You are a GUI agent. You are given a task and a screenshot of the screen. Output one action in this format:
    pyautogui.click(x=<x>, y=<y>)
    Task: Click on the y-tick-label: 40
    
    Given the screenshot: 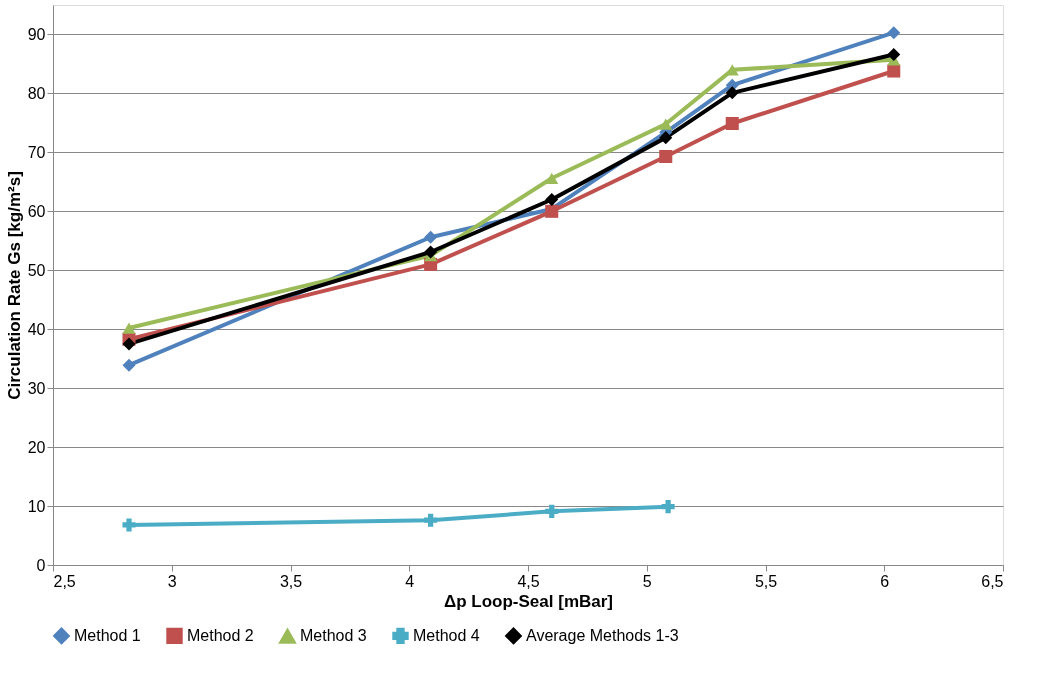 What is the action you would take?
    pyautogui.click(x=36, y=329)
    